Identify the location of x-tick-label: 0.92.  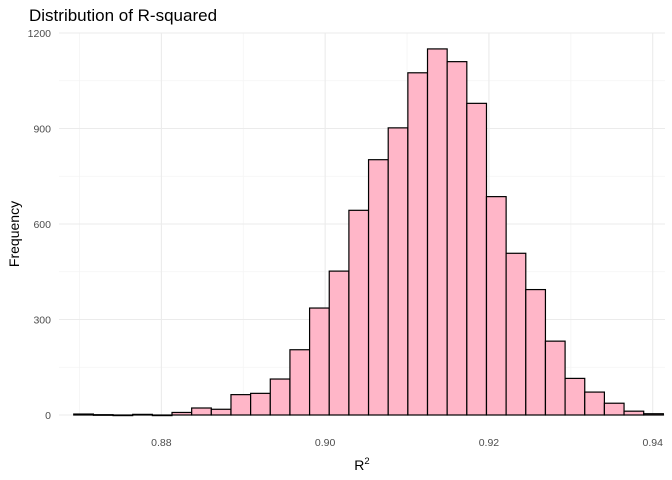
(489, 443).